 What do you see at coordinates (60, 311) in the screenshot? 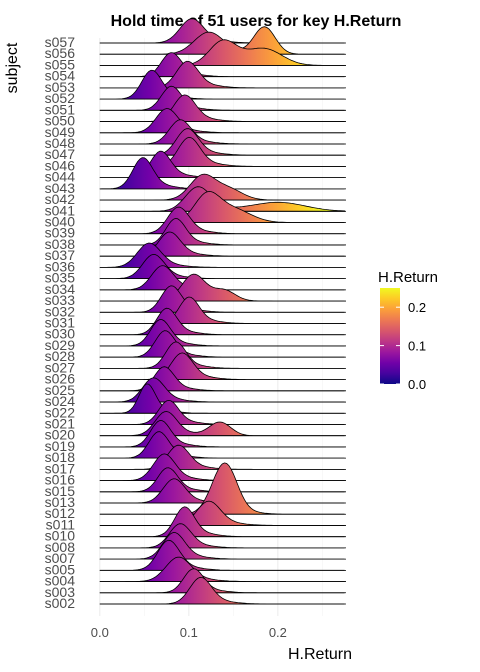
I see `y-tick-label: s032` at bounding box center [60, 311].